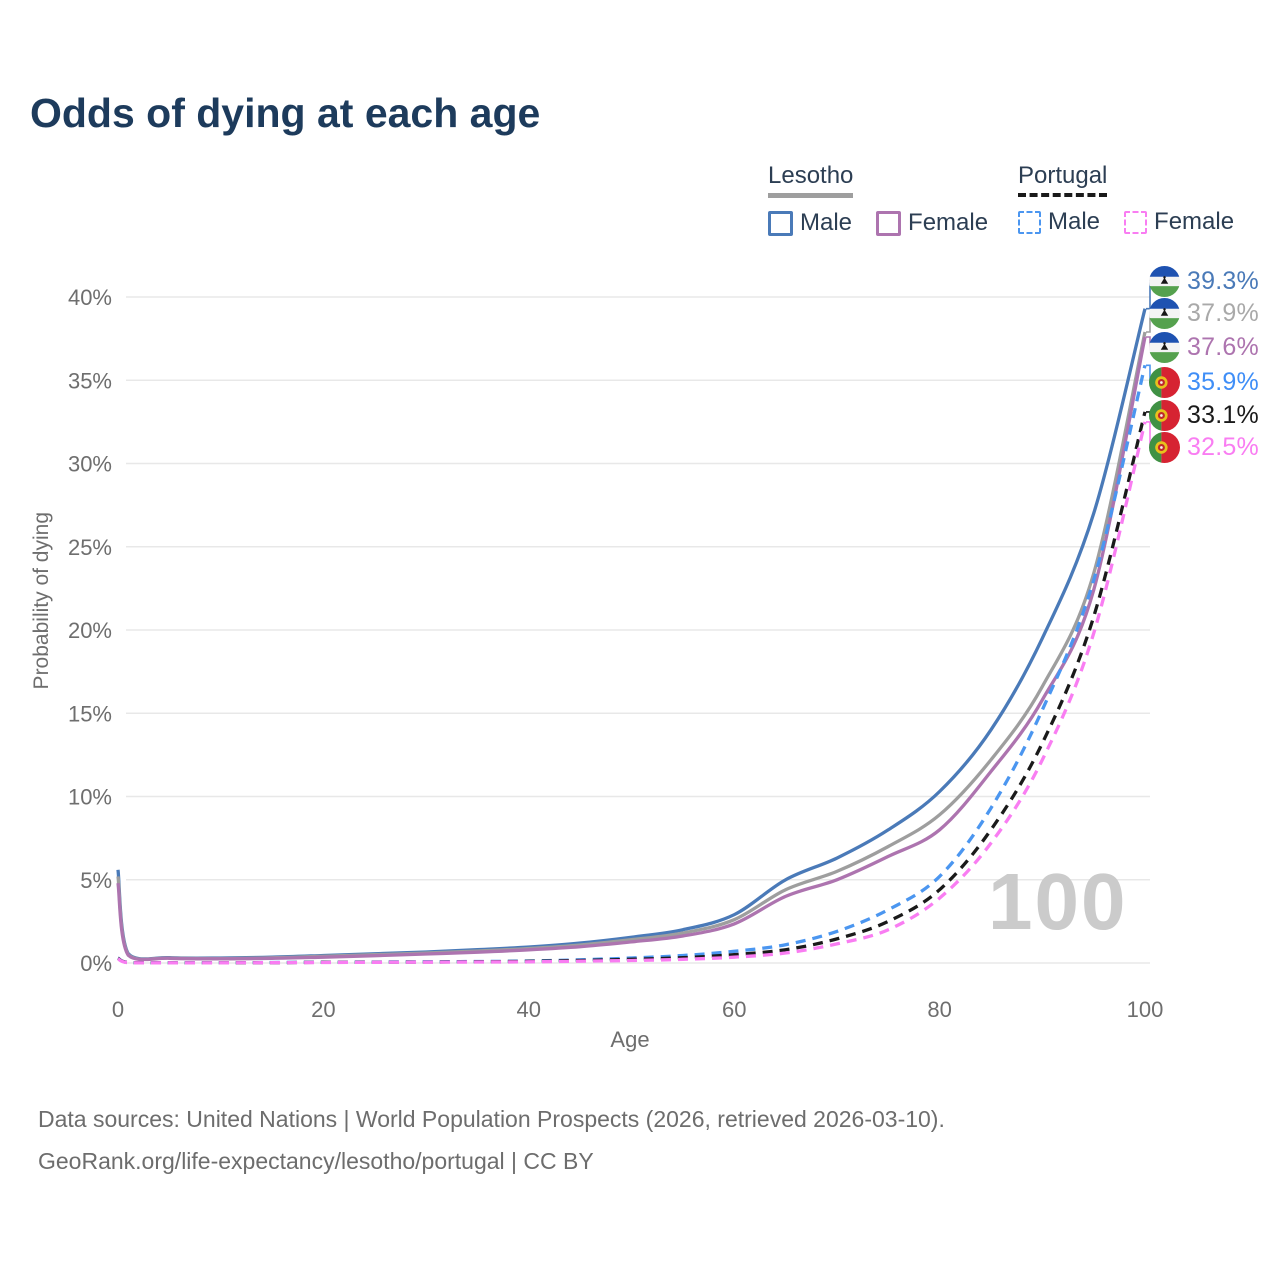 This screenshot has height=1280, width=1280. What do you see at coordinates (780, 223) in the screenshot?
I see `lesotho-male-swatch` at bounding box center [780, 223].